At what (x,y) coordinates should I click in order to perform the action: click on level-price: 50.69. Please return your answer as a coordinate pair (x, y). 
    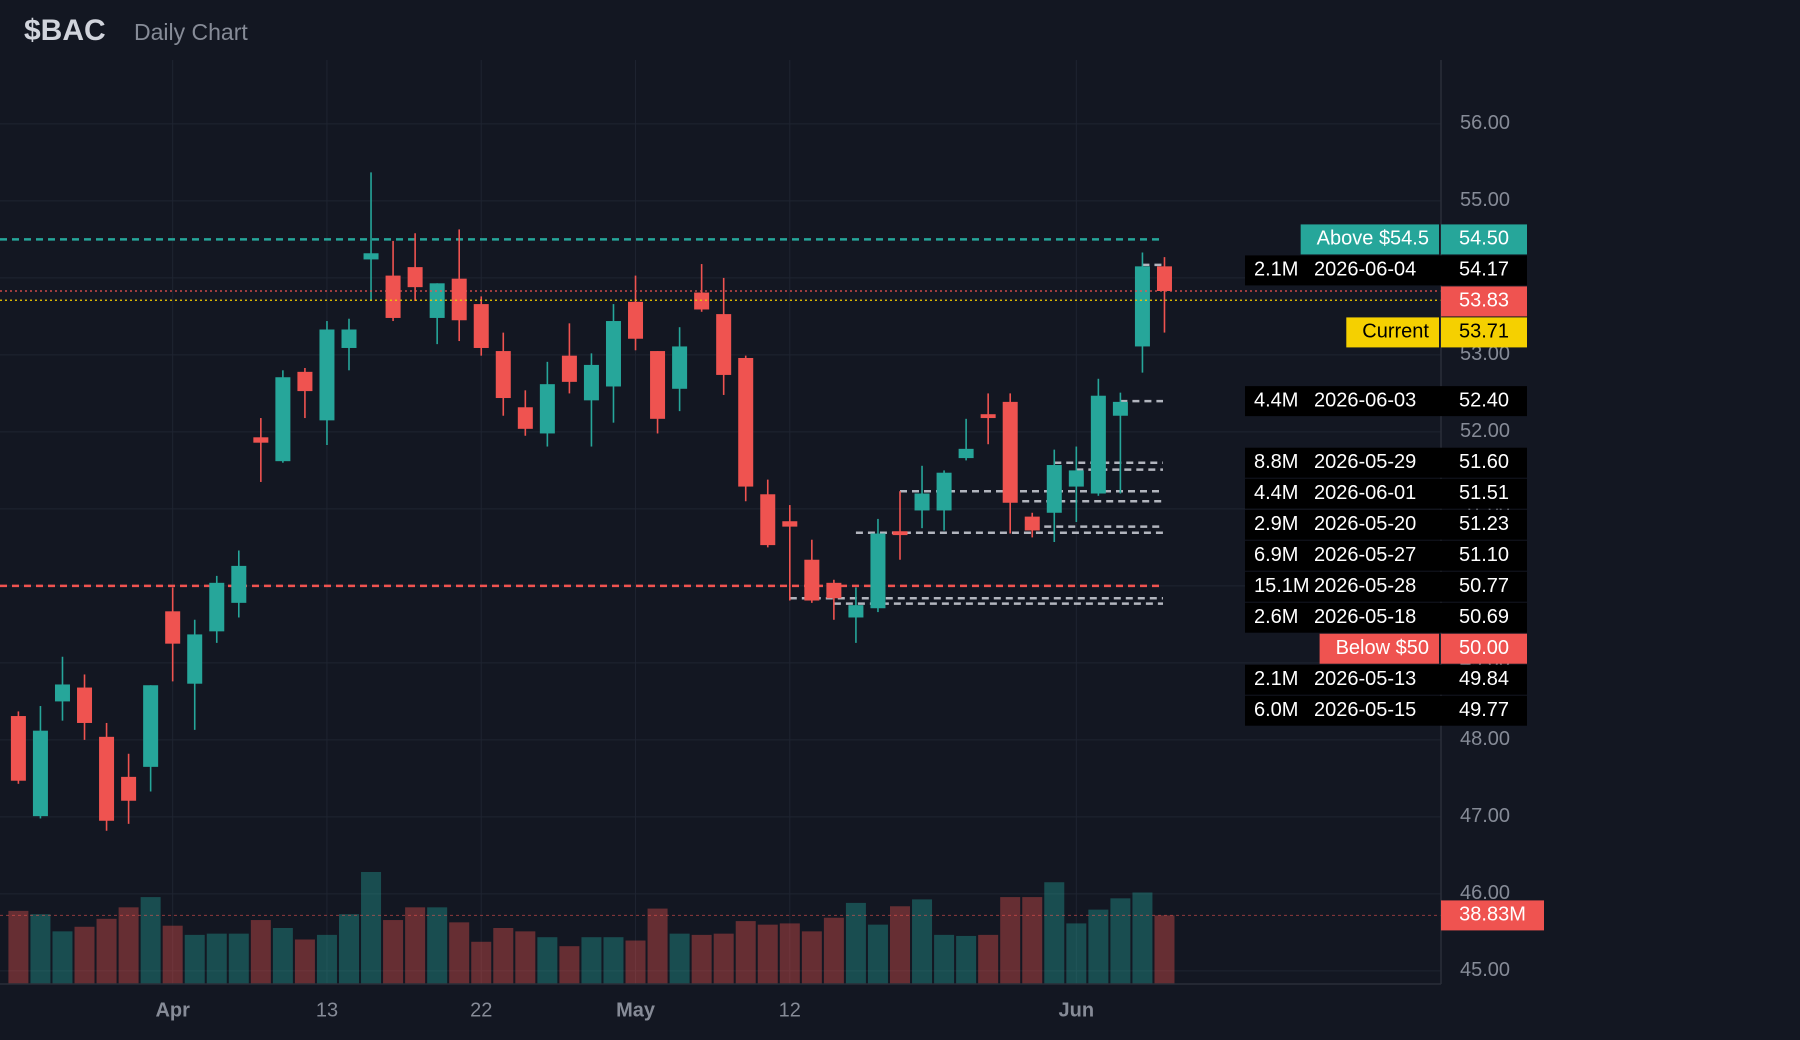
    Looking at the image, I should click on (1484, 617).